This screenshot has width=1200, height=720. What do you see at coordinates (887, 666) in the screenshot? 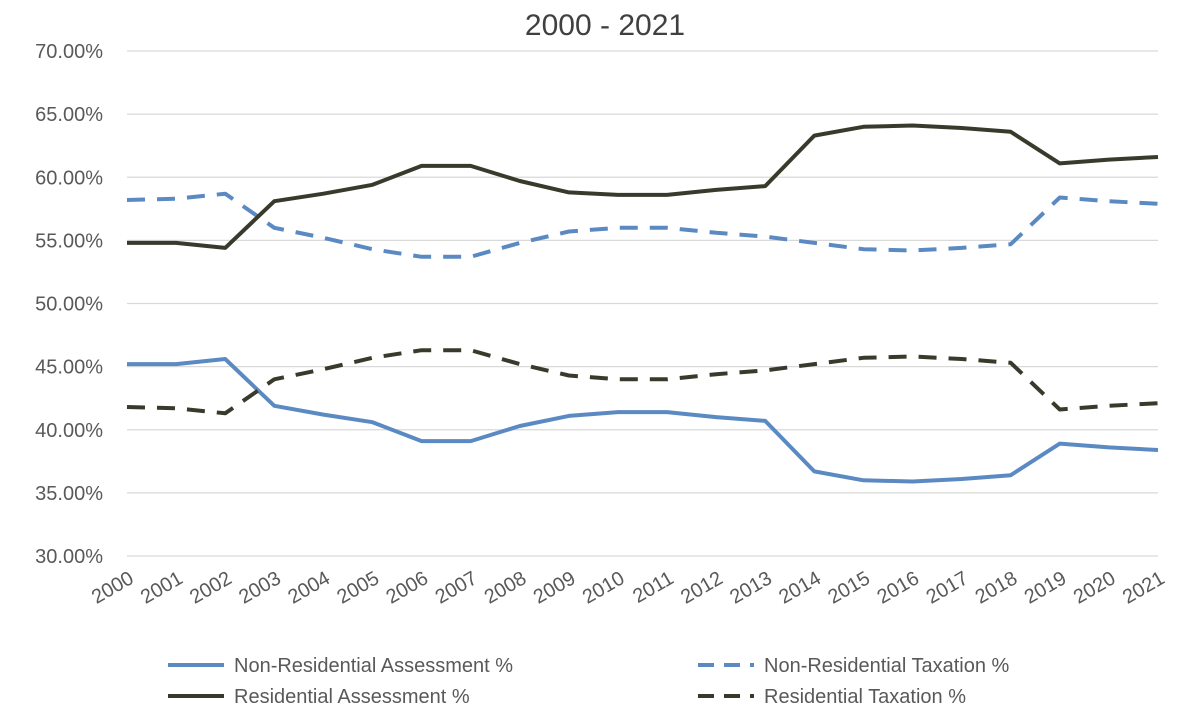
I see `legend-label: Non-Residential Taxation %` at bounding box center [887, 666].